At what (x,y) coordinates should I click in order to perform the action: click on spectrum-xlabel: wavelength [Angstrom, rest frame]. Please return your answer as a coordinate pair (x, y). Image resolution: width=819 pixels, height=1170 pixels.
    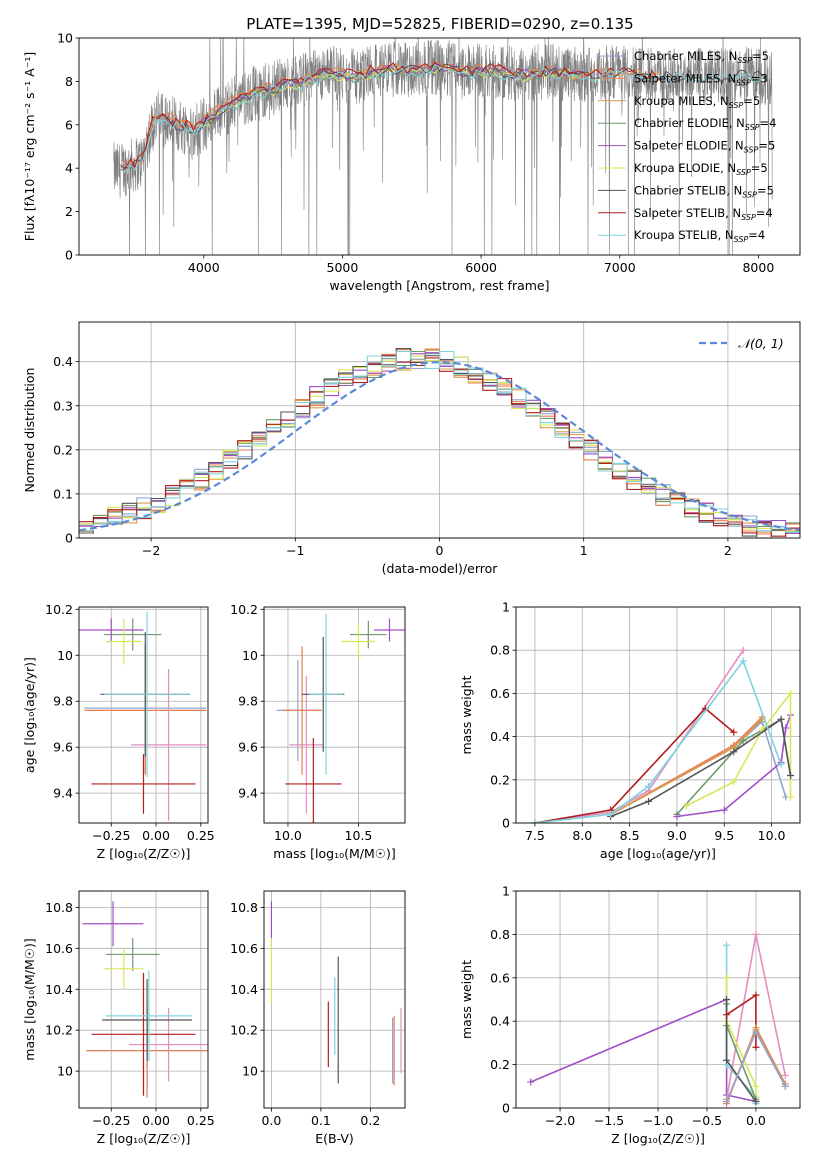
    Looking at the image, I should click on (439, 285).